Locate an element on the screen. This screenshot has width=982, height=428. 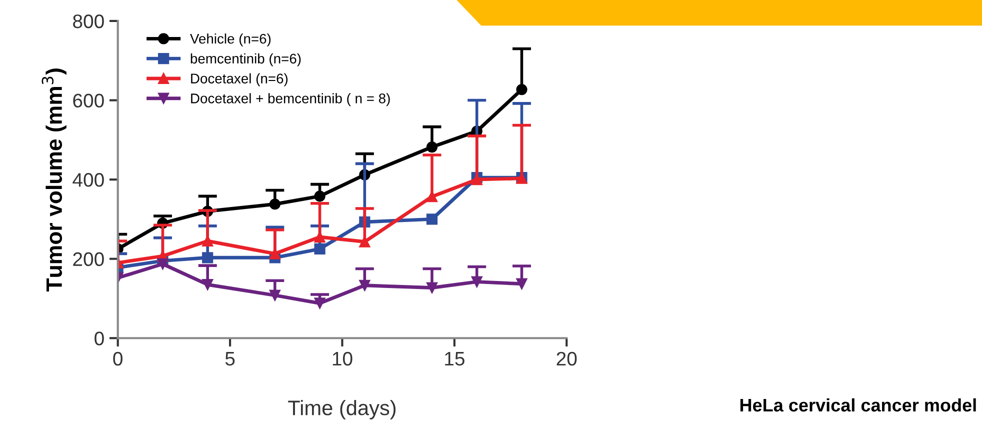
x-axis-title: Time (days) is located at coordinates (342, 410).